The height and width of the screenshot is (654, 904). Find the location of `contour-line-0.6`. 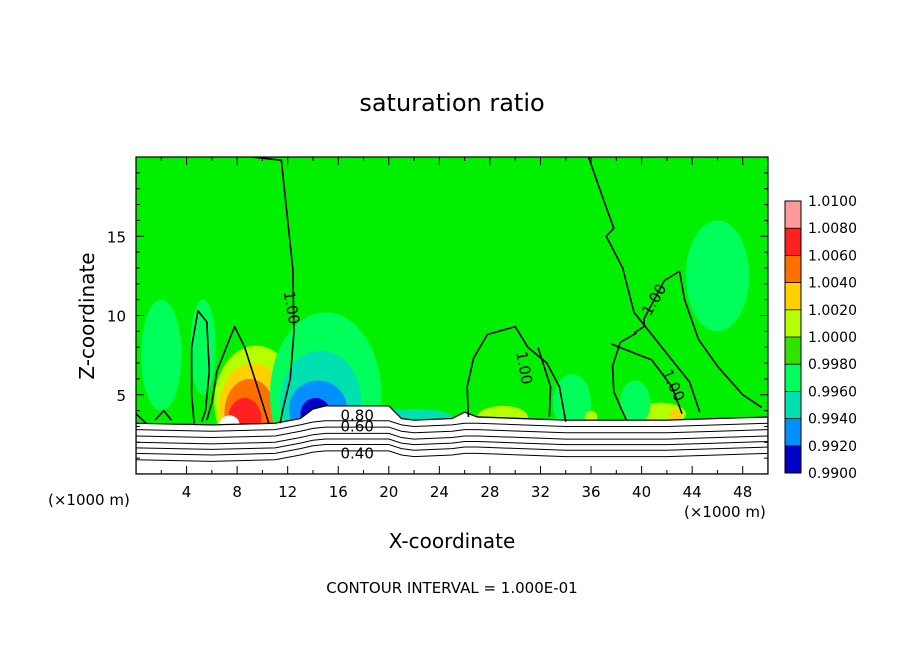

contour-line-0.6 is located at coordinates (452, 444).